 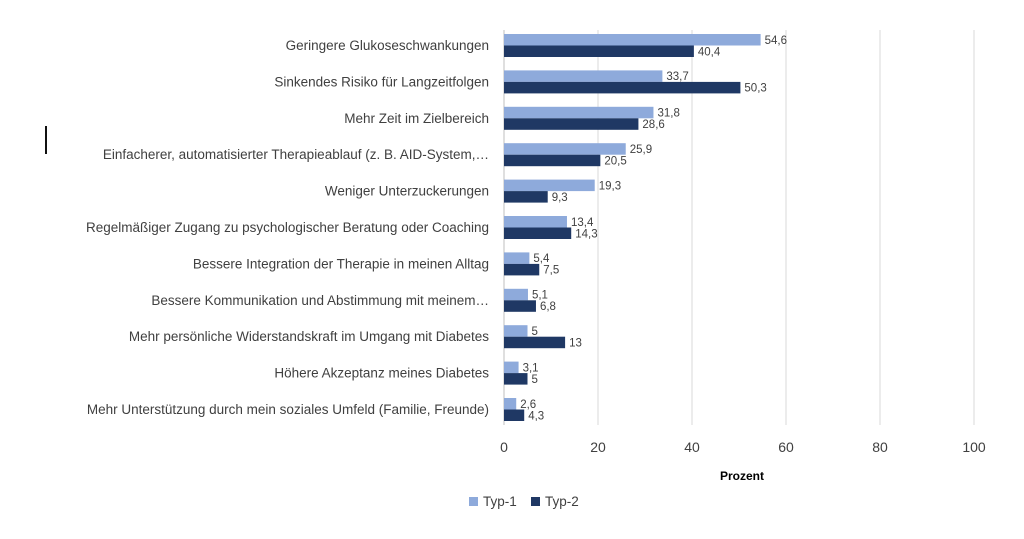 What do you see at coordinates (755, 89) in the screenshot?
I see `data-label: 50,3` at bounding box center [755, 89].